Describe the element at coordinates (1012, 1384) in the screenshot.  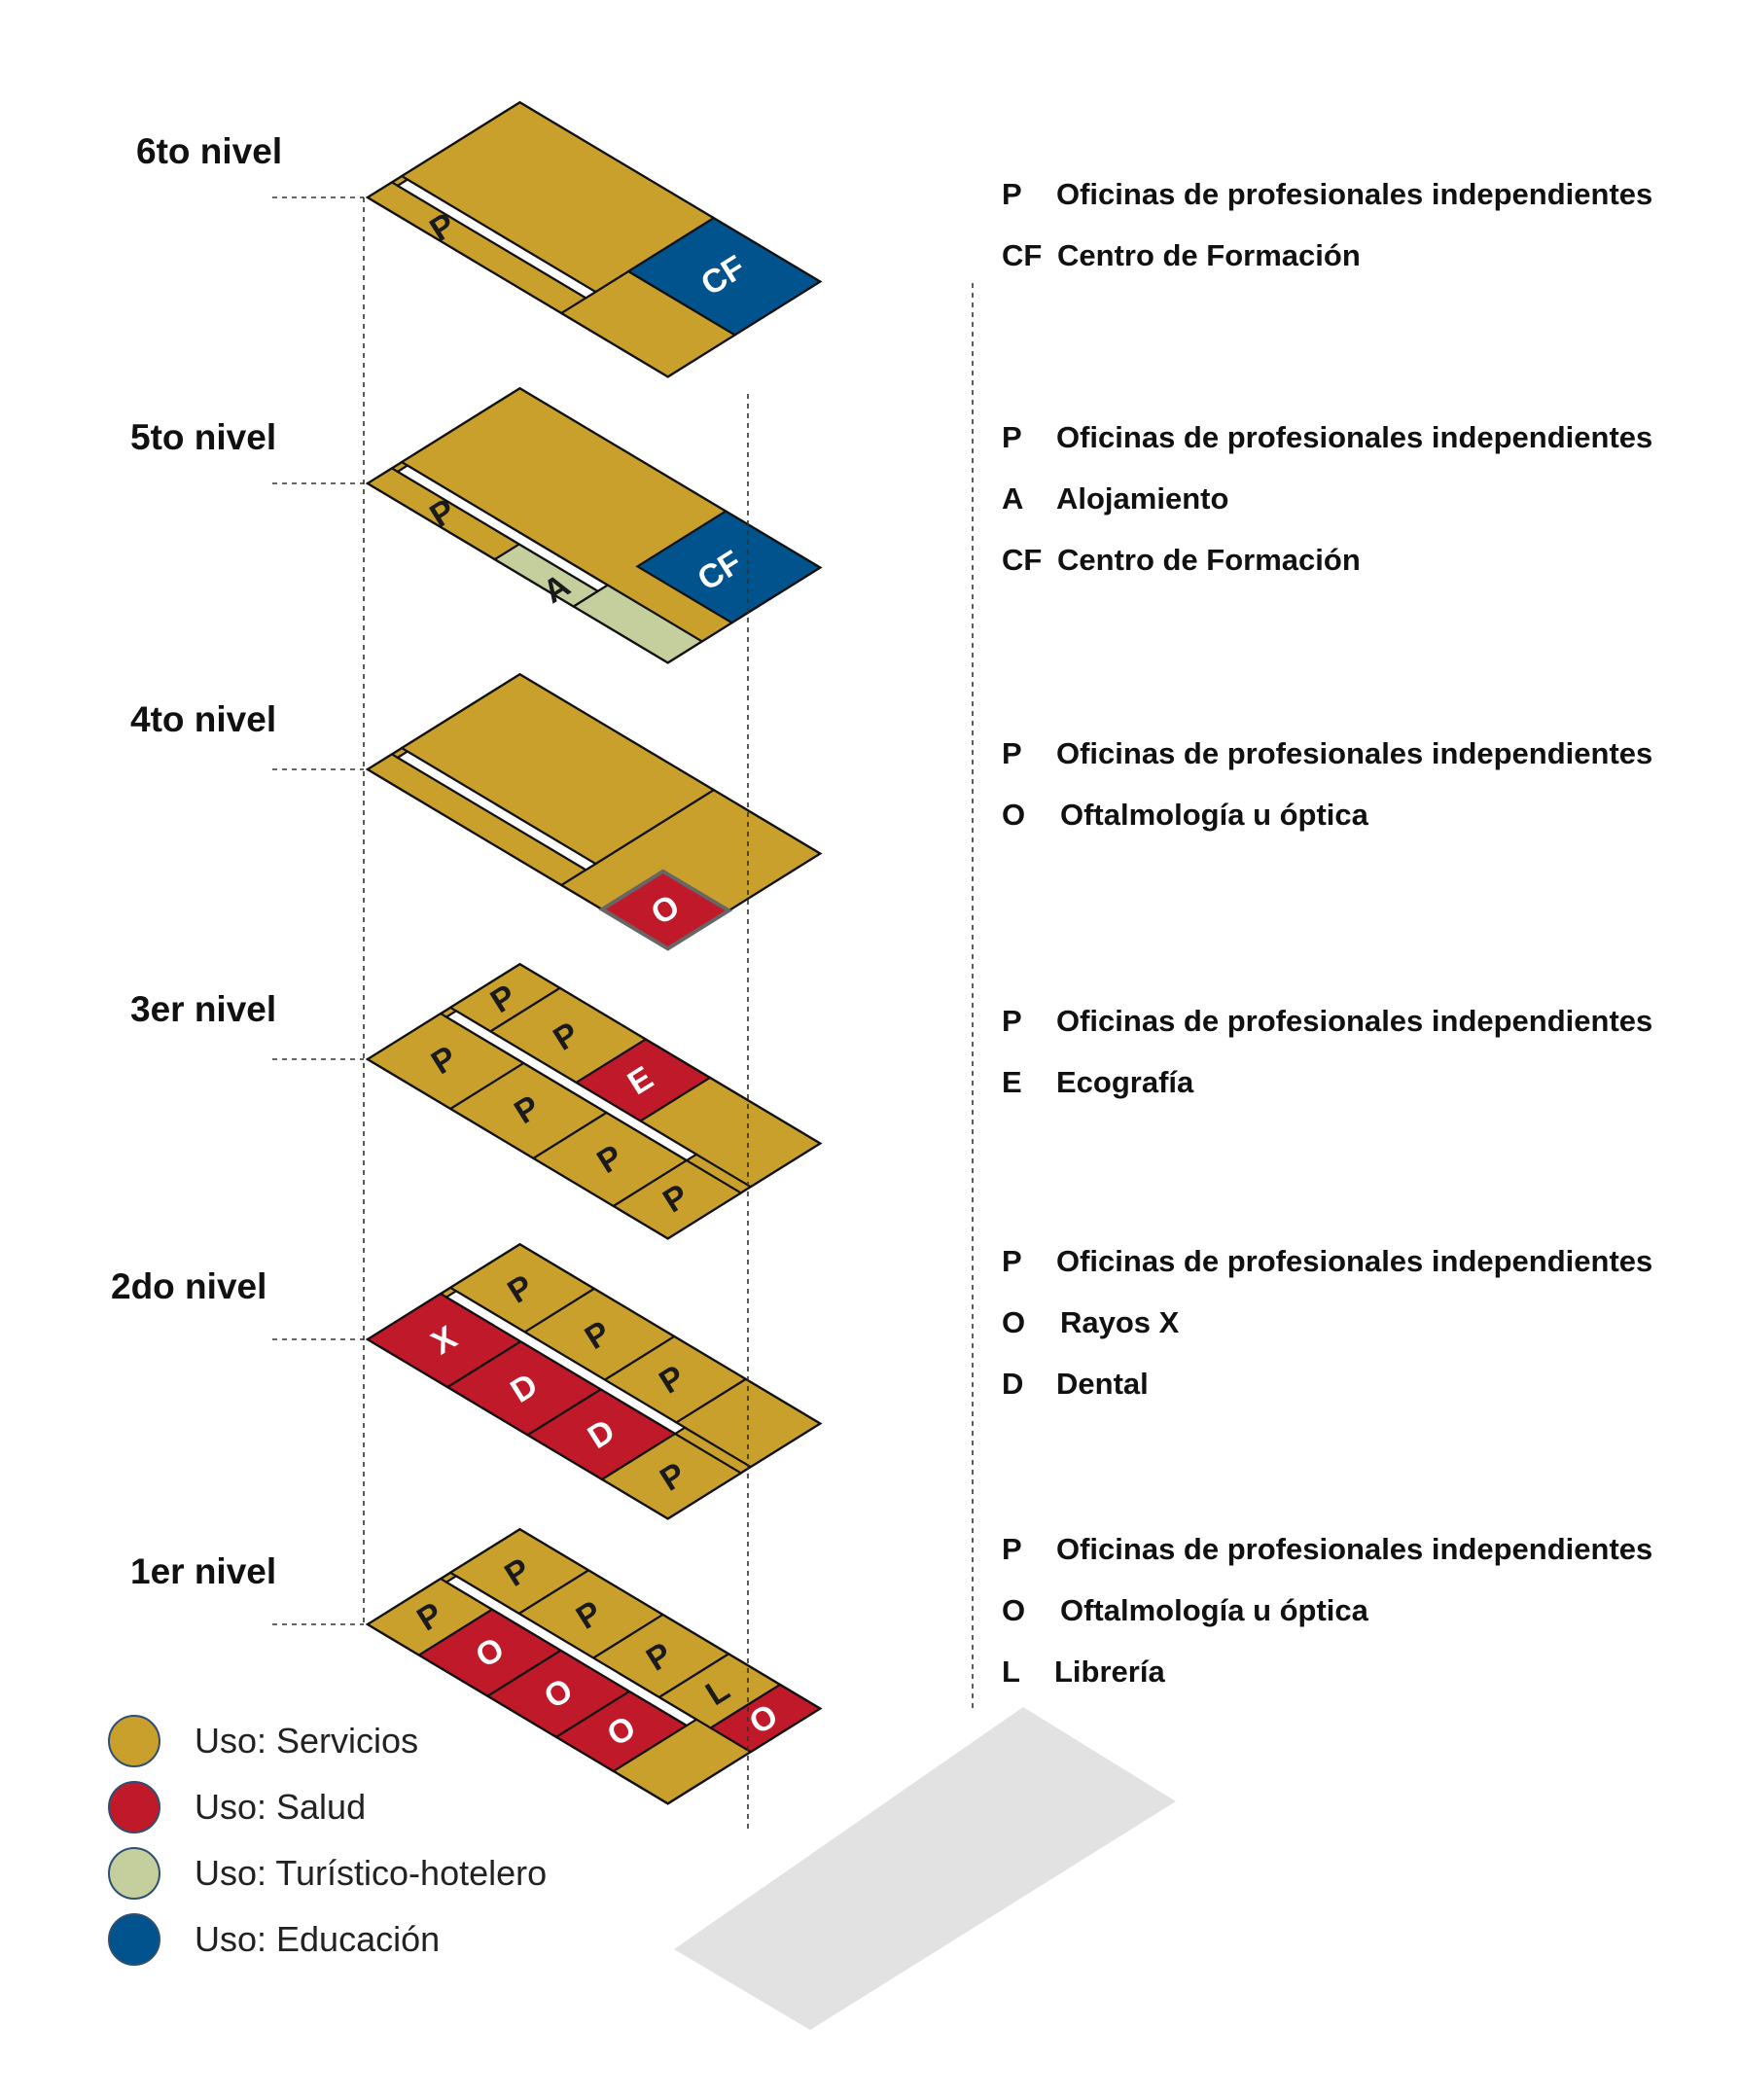
I see `legend-code: D` at that location.